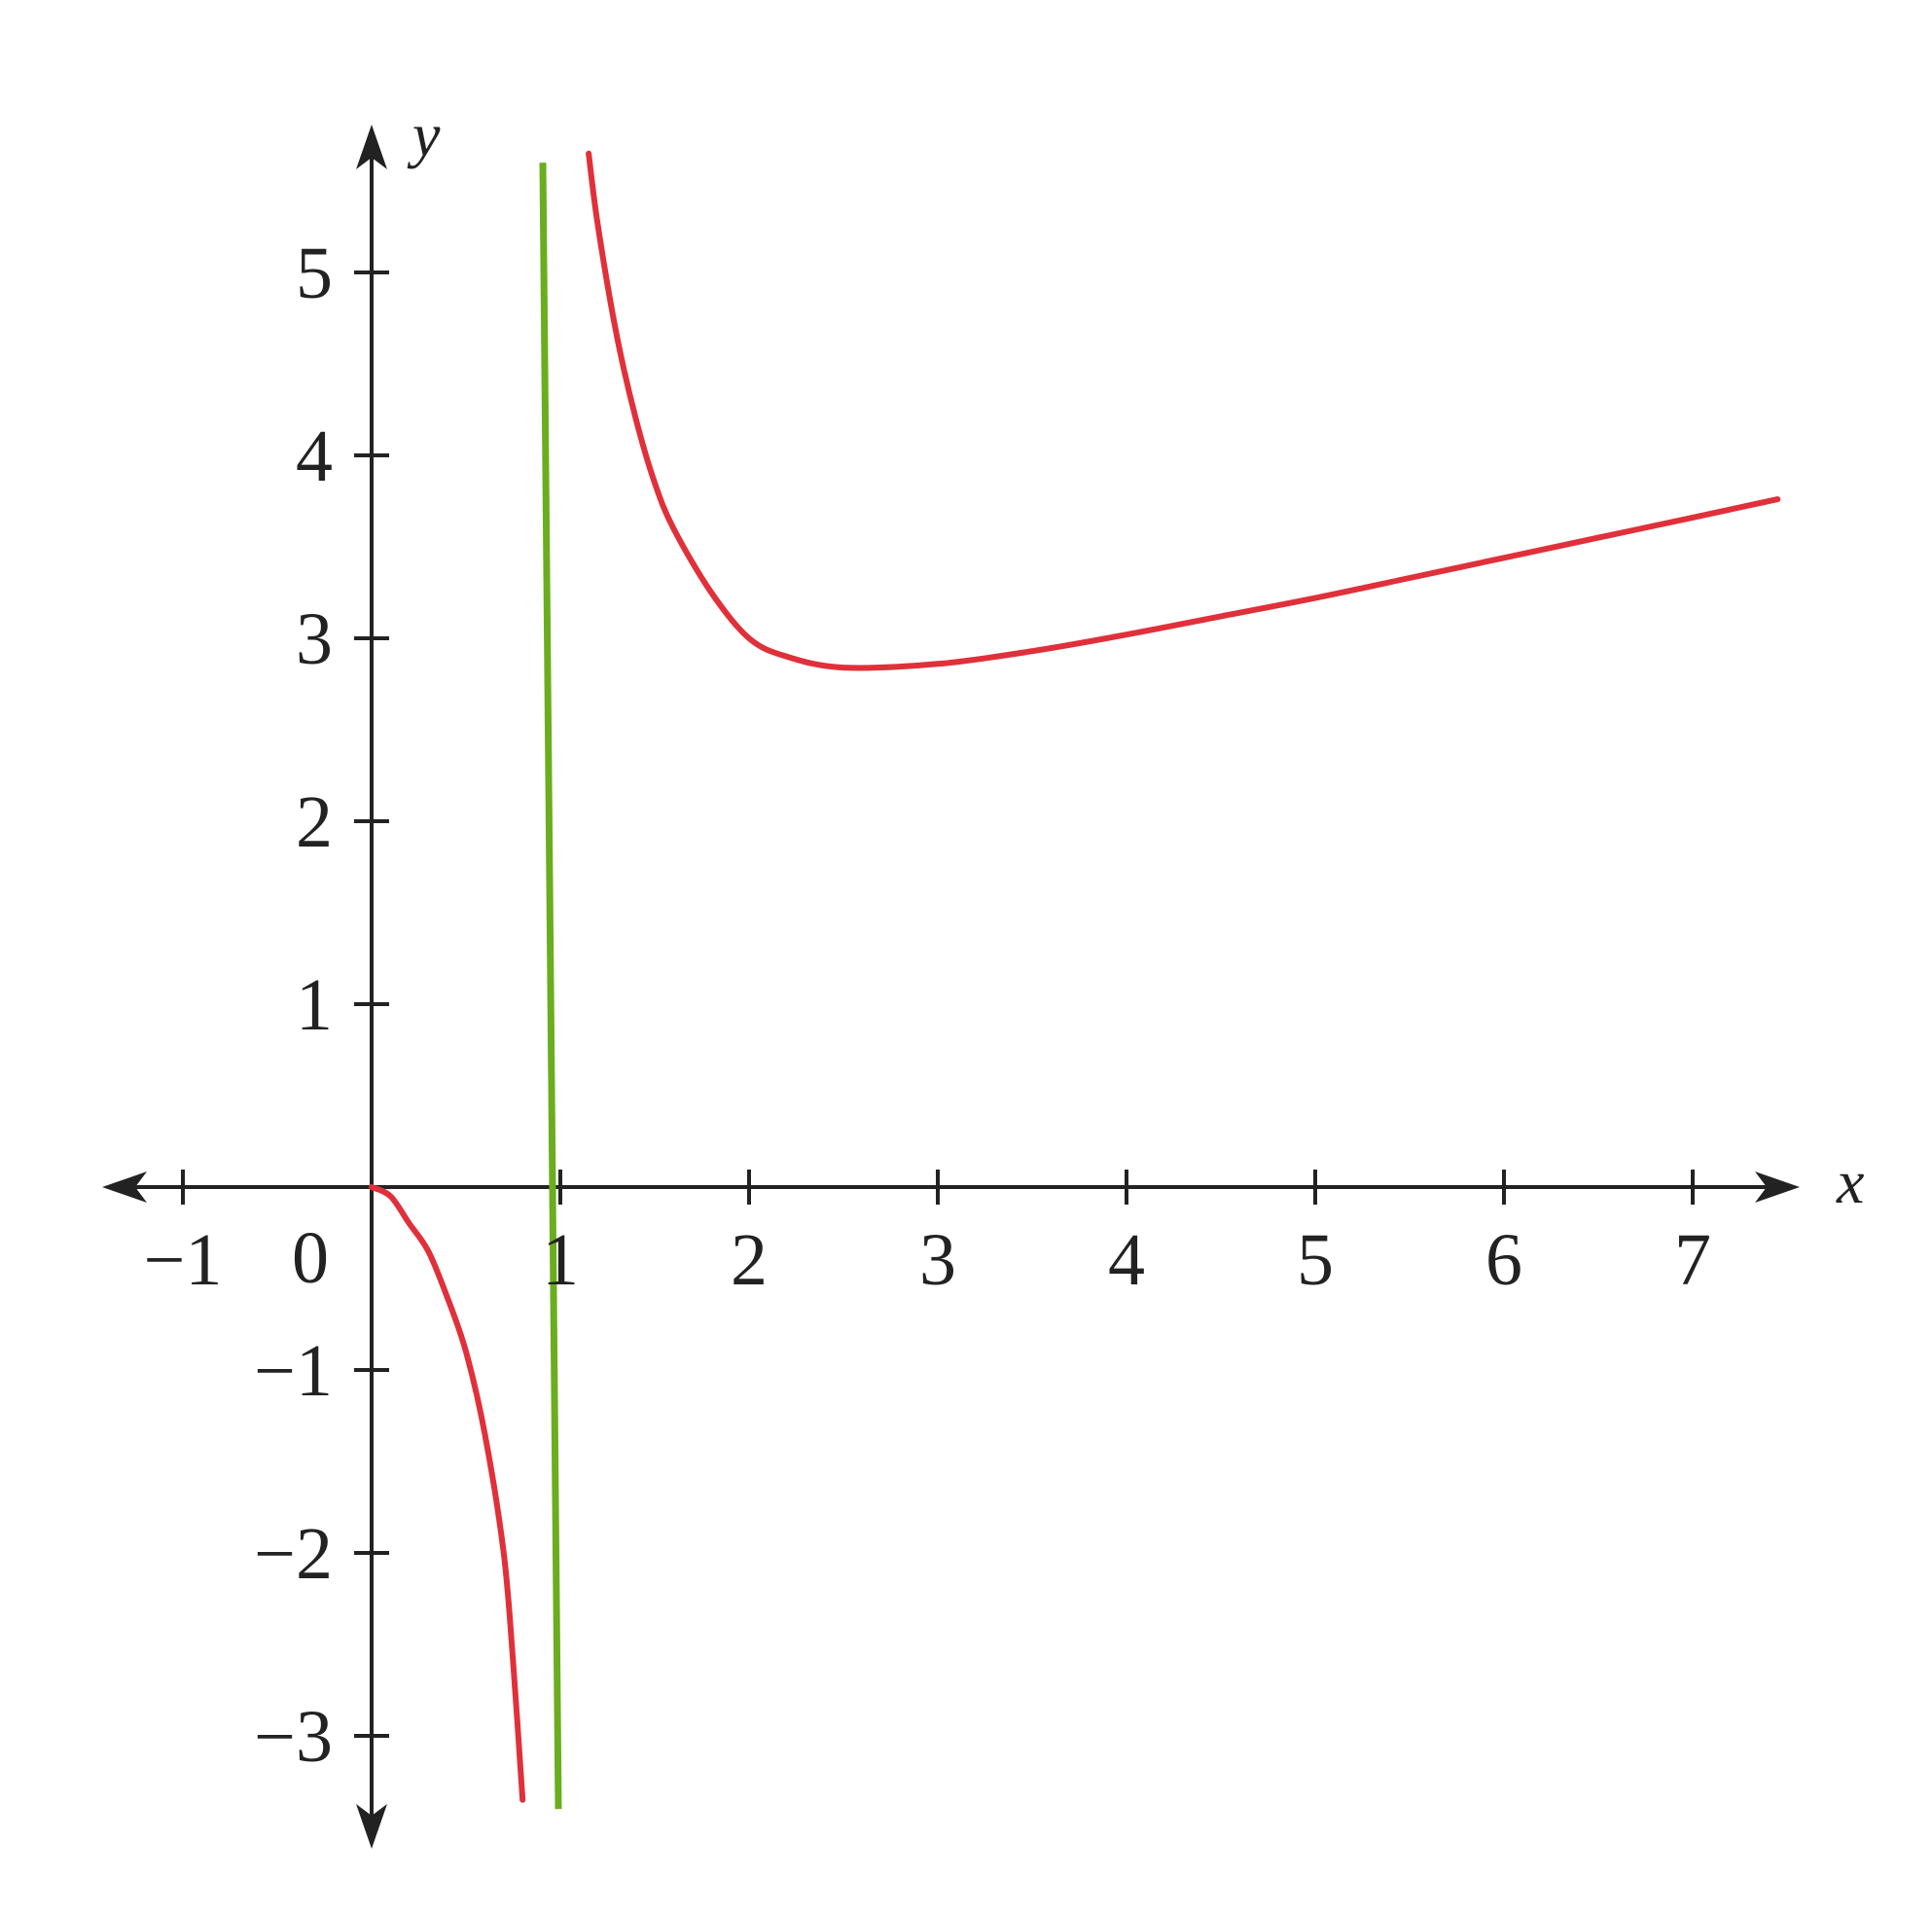 This screenshot has height=1911, width=1932. Describe the element at coordinates (314, 1005) in the screenshot. I see `y-tick-label: 1` at that location.